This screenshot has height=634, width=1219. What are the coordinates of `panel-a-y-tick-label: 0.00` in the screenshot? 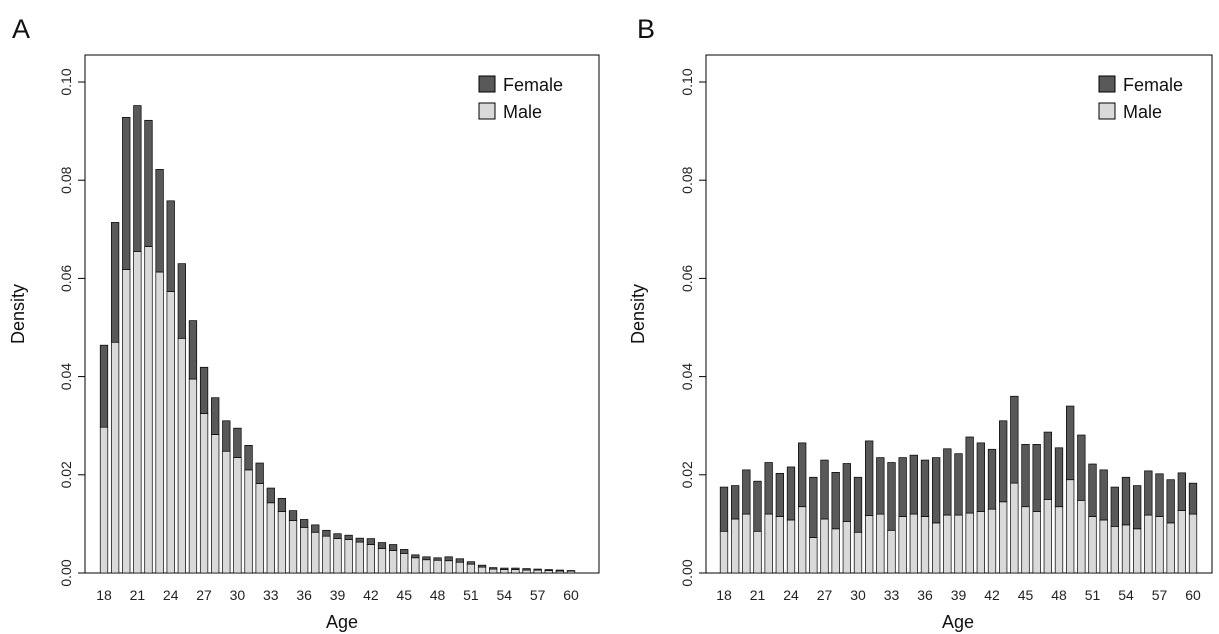 It's located at (66, 572).